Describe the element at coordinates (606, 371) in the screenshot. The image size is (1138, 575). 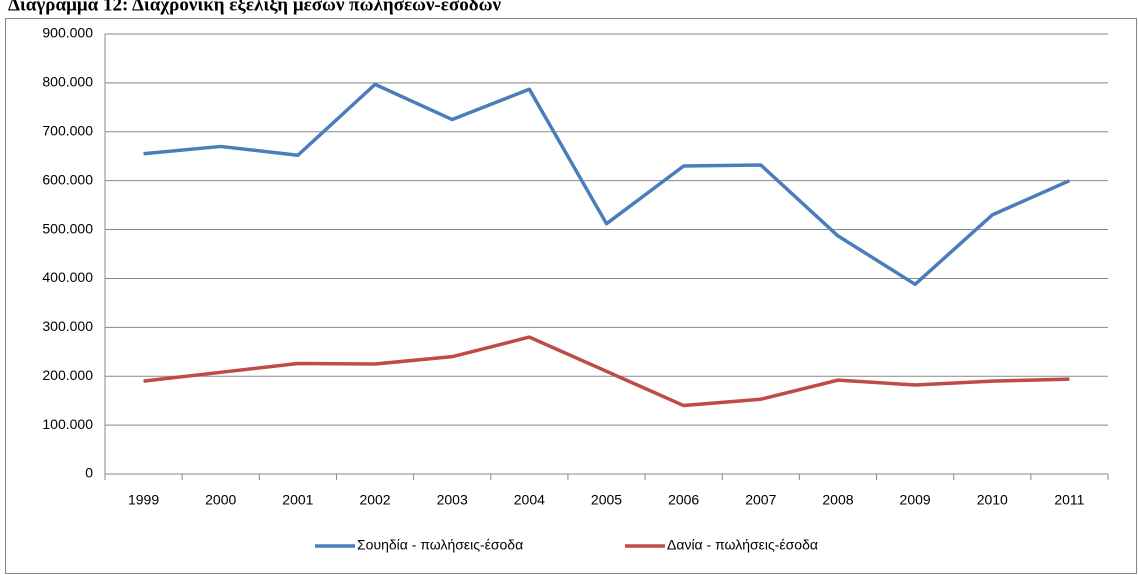
I see `line-series` at that location.